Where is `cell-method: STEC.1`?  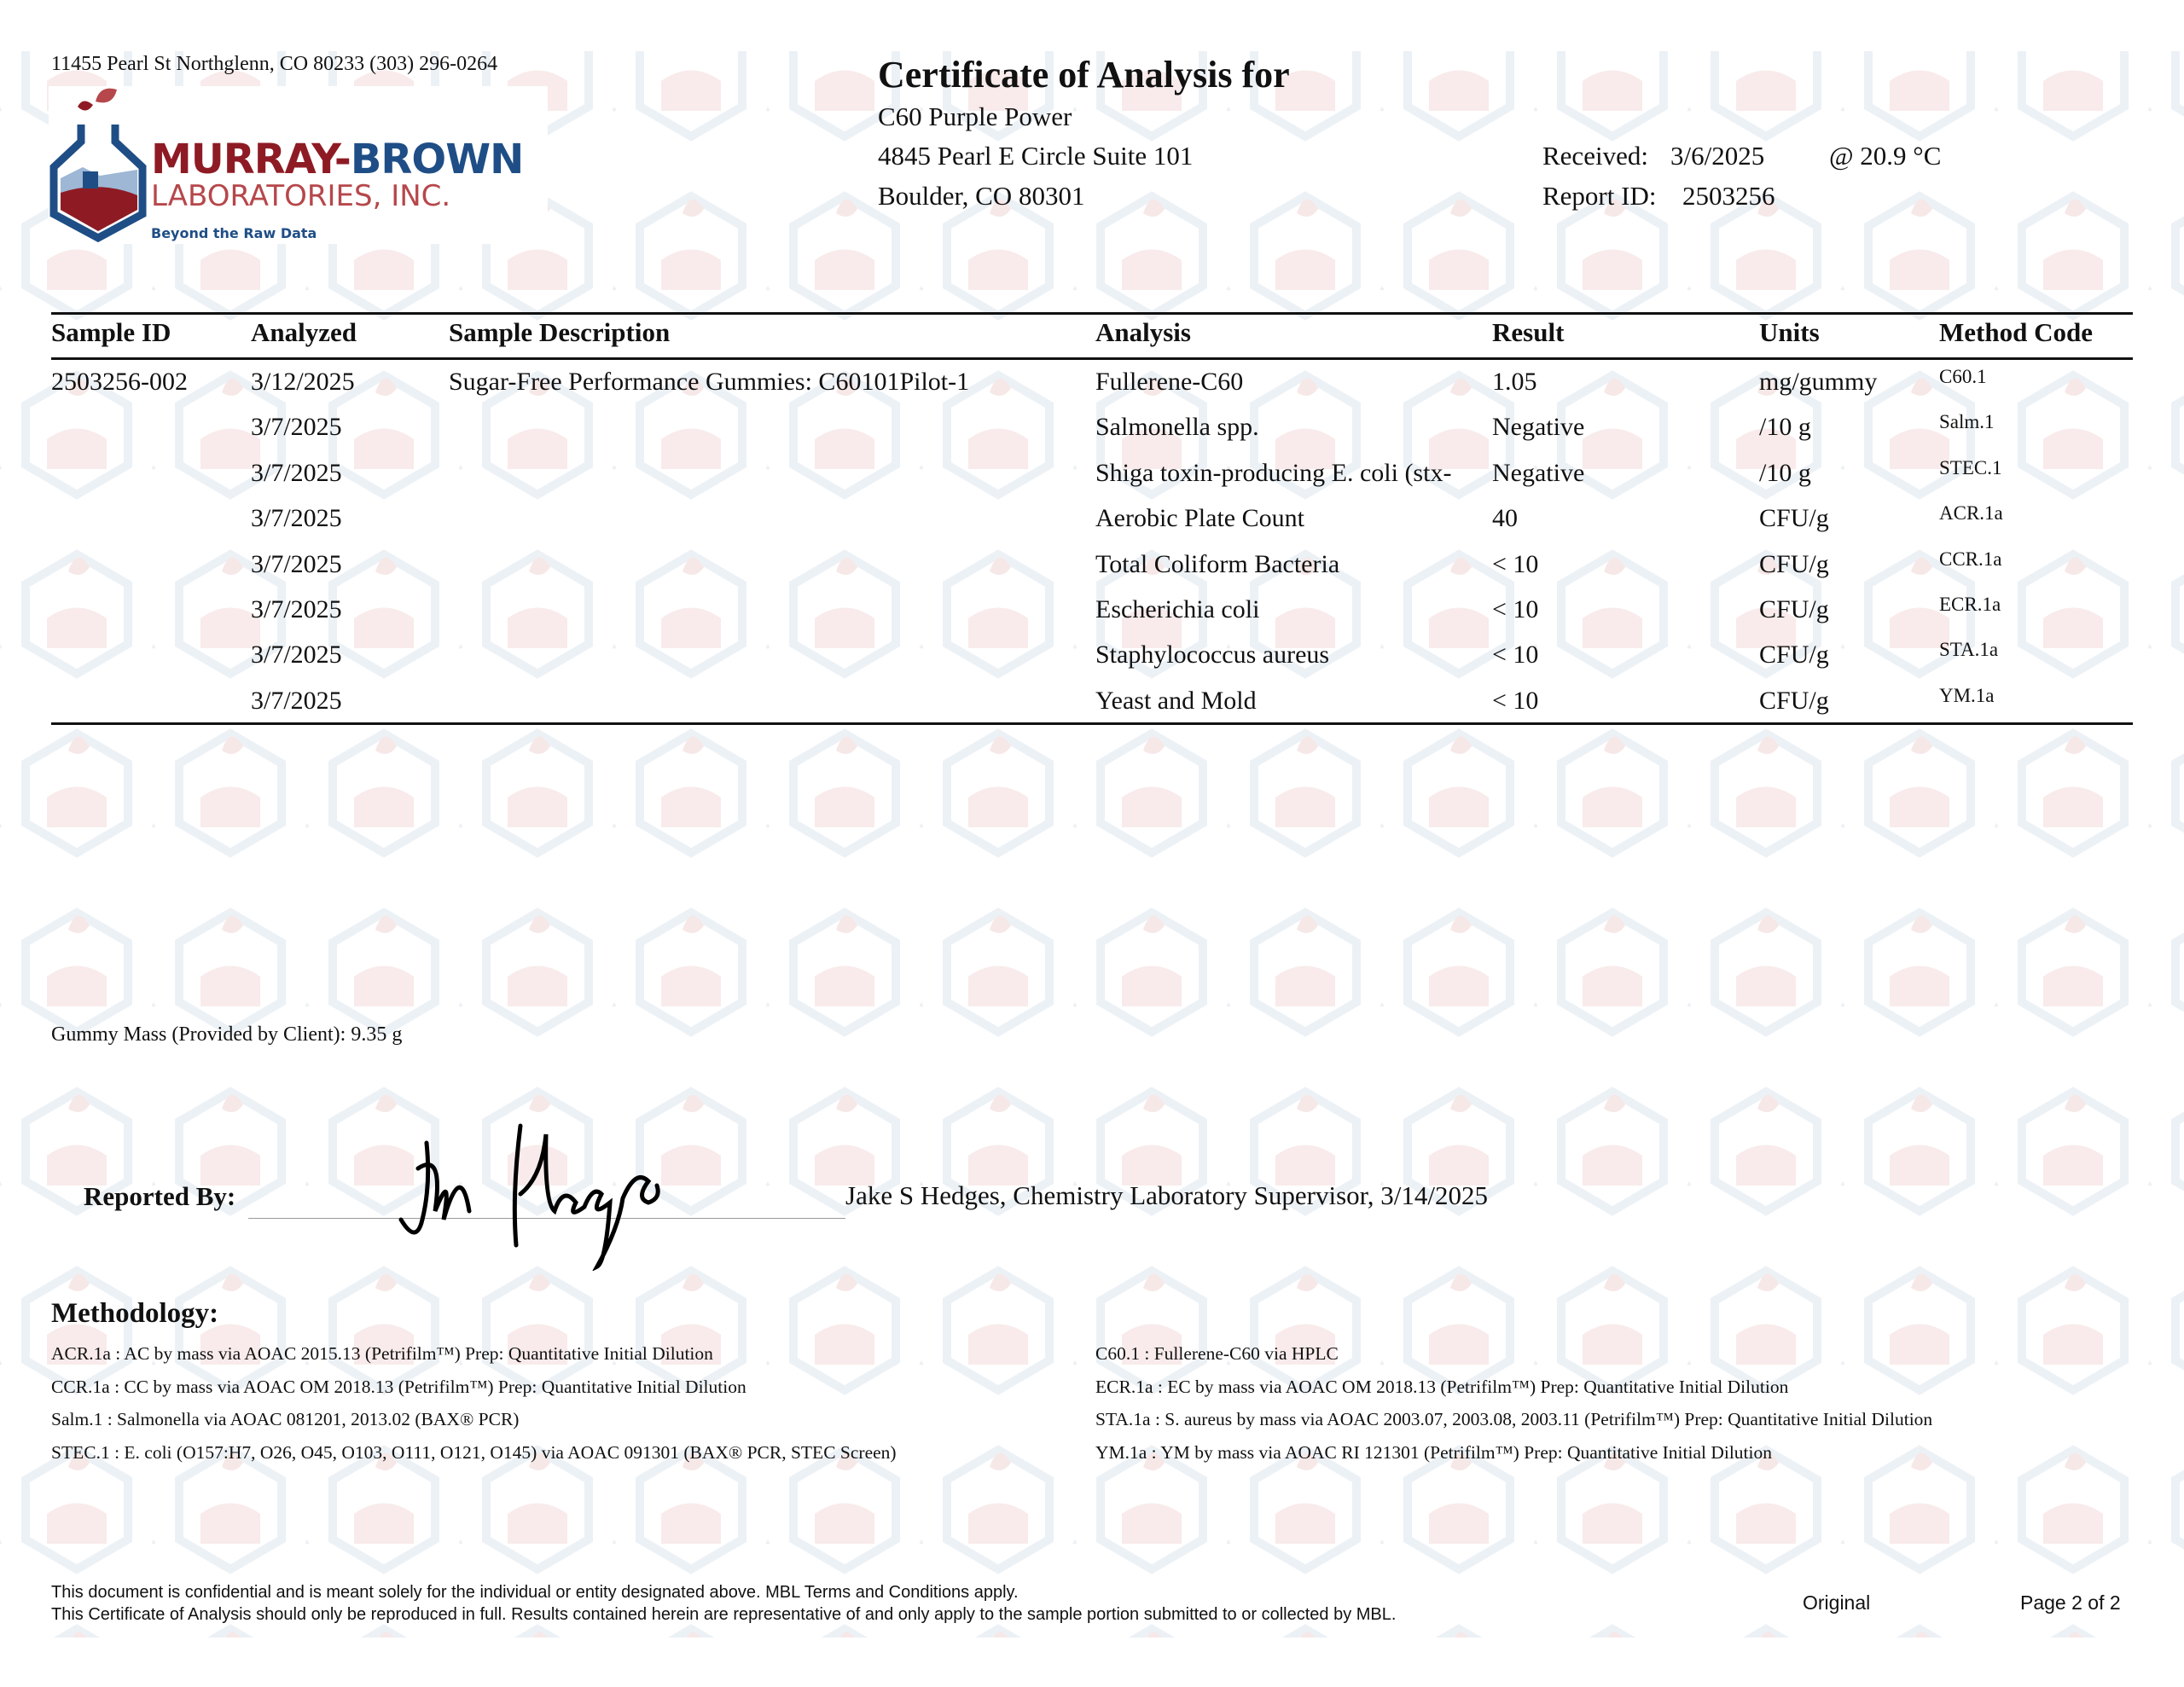
cell-method: STEC.1 is located at coordinates (1971, 467).